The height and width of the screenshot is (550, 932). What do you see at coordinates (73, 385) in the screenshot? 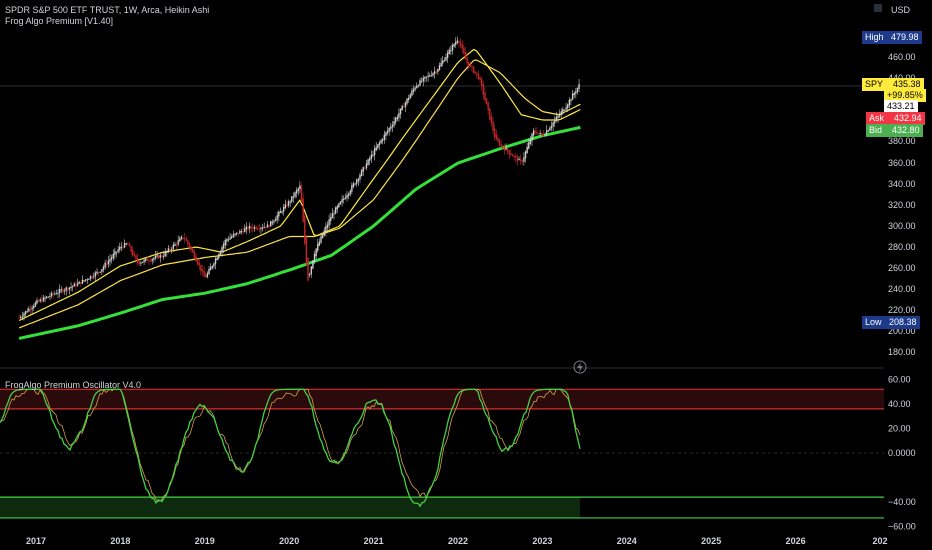
I see `oscillator-title: FrogAlgo Premium Oscillator V4.0` at bounding box center [73, 385].